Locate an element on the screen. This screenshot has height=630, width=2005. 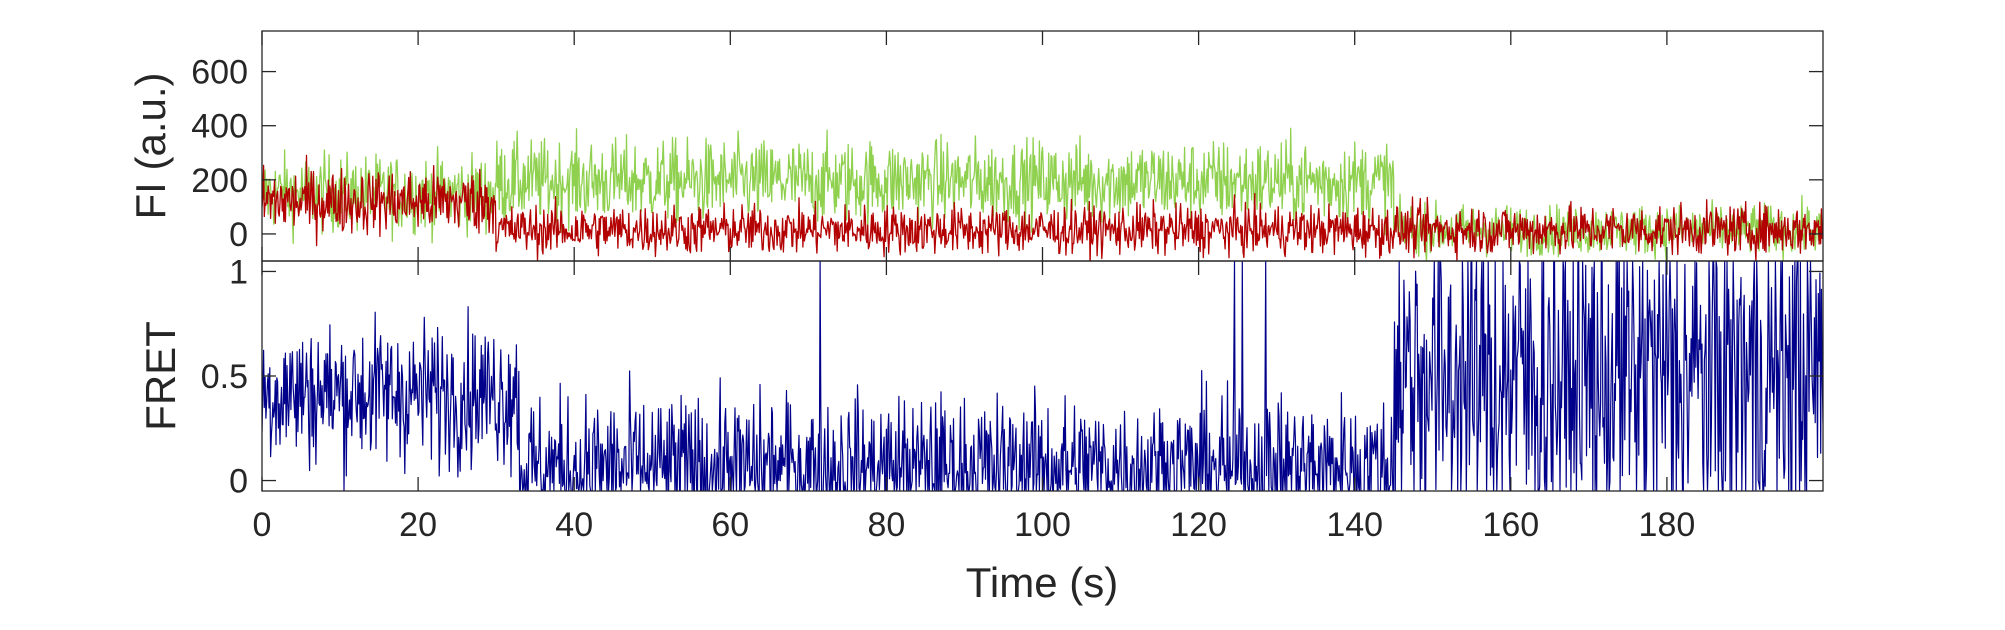
intensity-y-tick-label: 200 is located at coordinates (219, 181).